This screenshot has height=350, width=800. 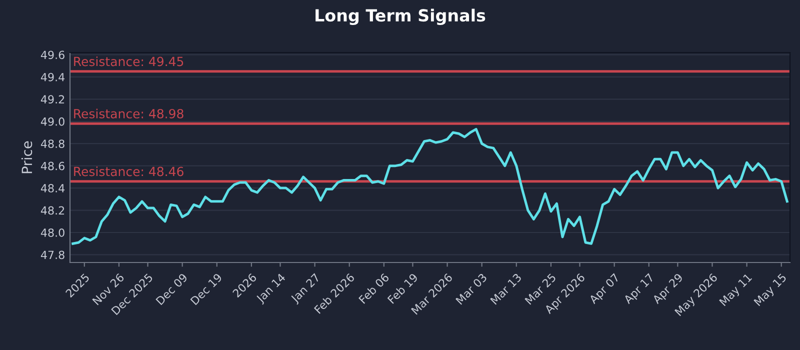 I want to click on y-tick-label: 49.2, so click(x=52, y=99).